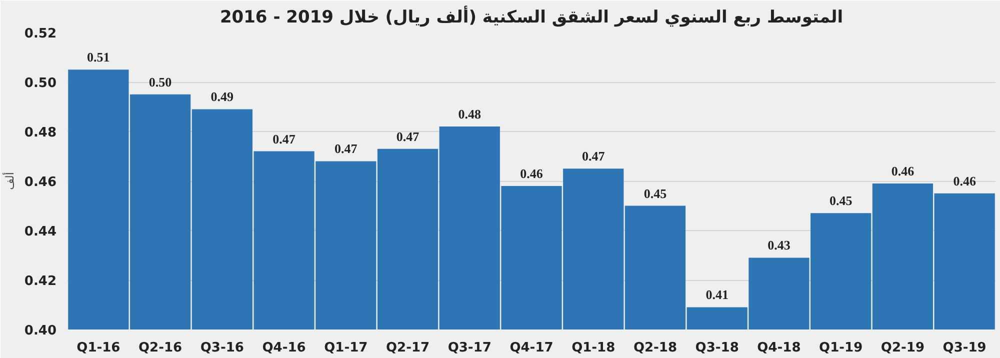 This screenshot has width=1000, height=358. Describe the element at coordinates (717, 294) in the screenshot. I see `data-label: 0.41` at that location.